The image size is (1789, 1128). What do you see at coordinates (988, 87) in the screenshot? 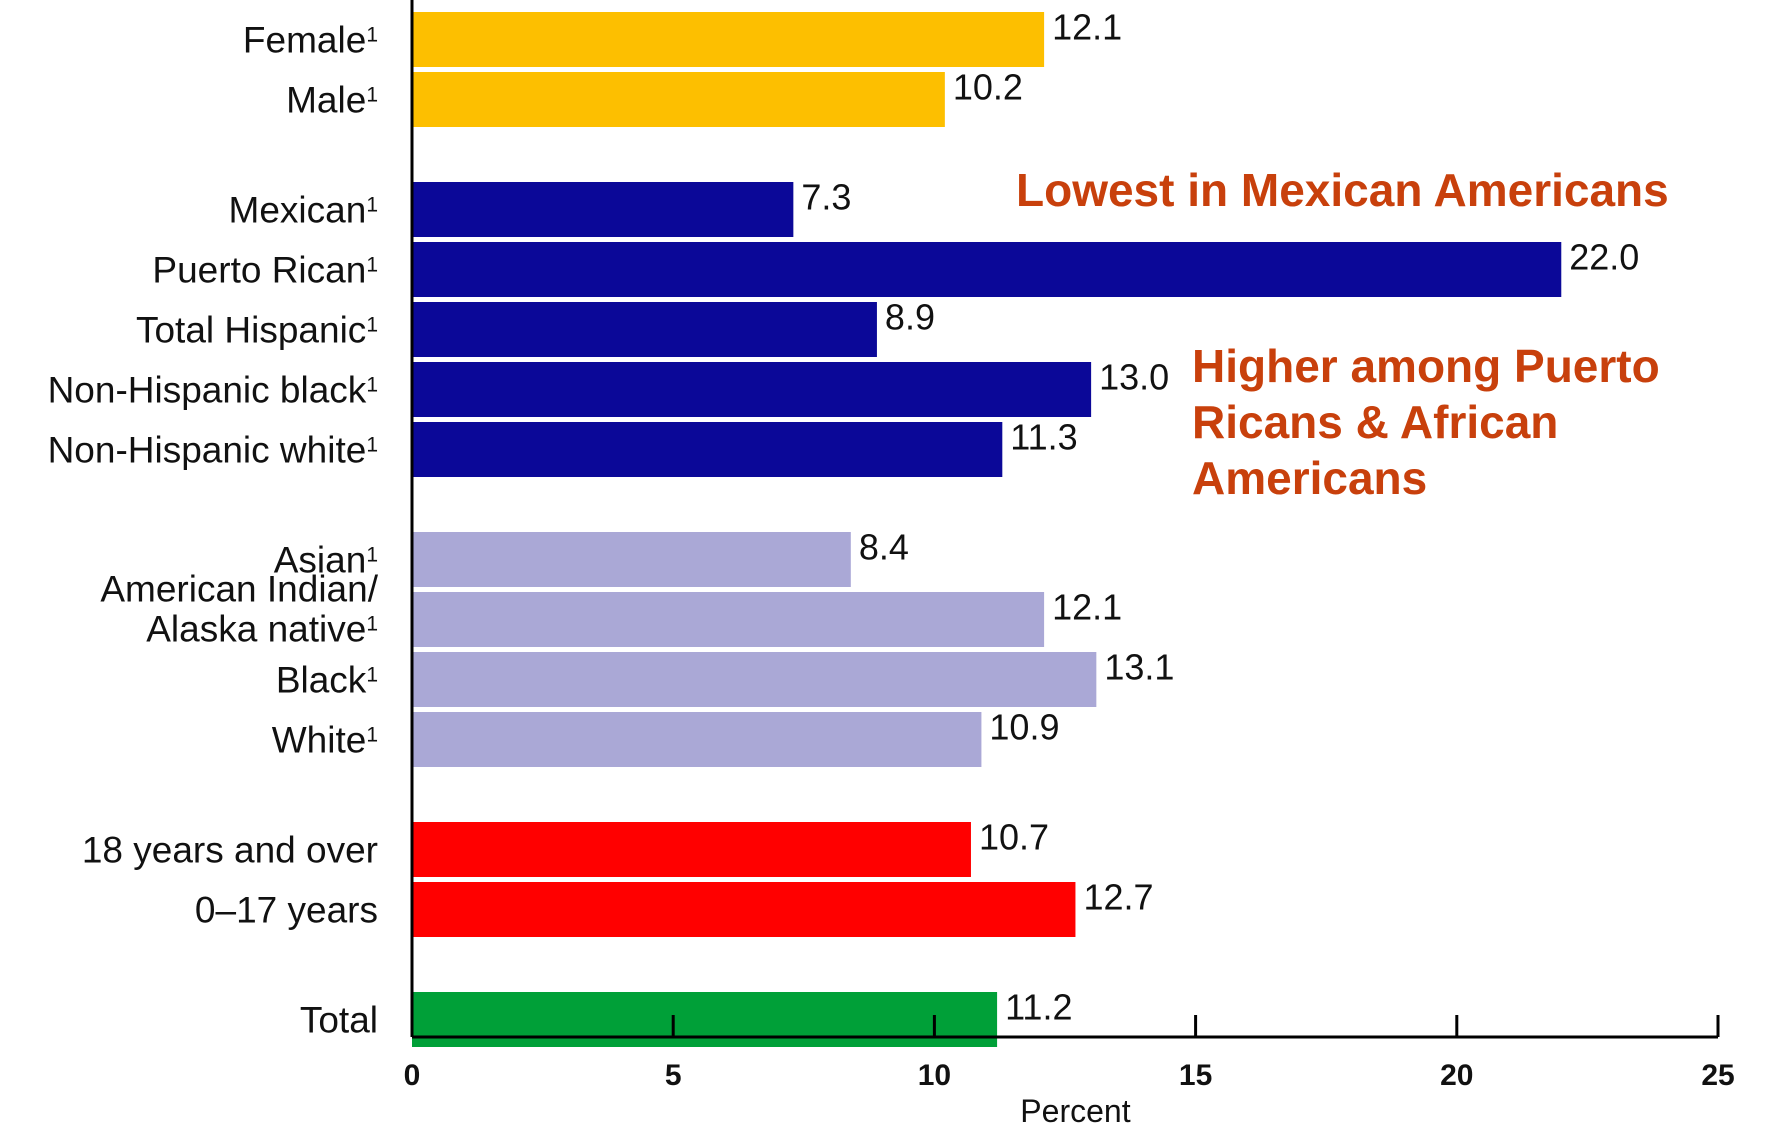
I see `value-label: 10.2` at bounding box center [988, 87].